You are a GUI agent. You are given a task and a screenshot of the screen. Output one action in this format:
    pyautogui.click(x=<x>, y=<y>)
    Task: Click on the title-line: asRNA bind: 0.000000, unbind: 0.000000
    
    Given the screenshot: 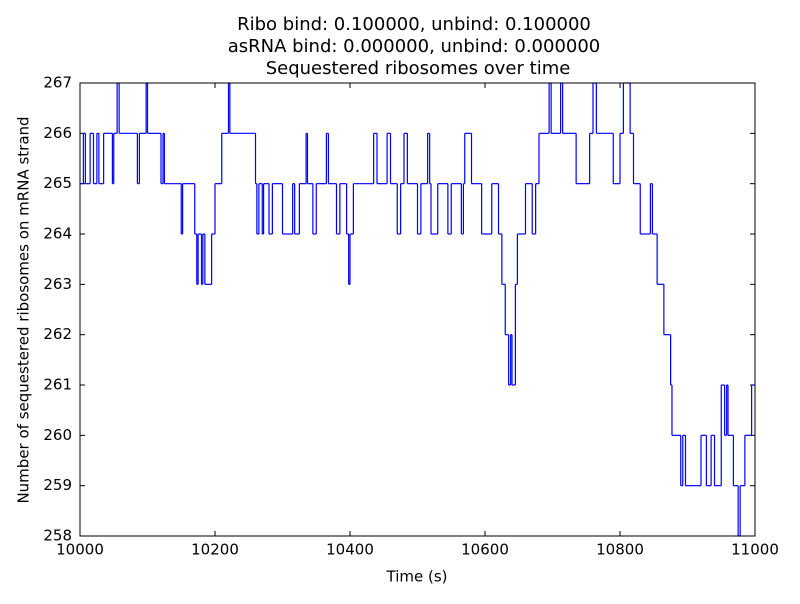 What is the action you would take?
    pyautogui.click(x=414, y=46)
    